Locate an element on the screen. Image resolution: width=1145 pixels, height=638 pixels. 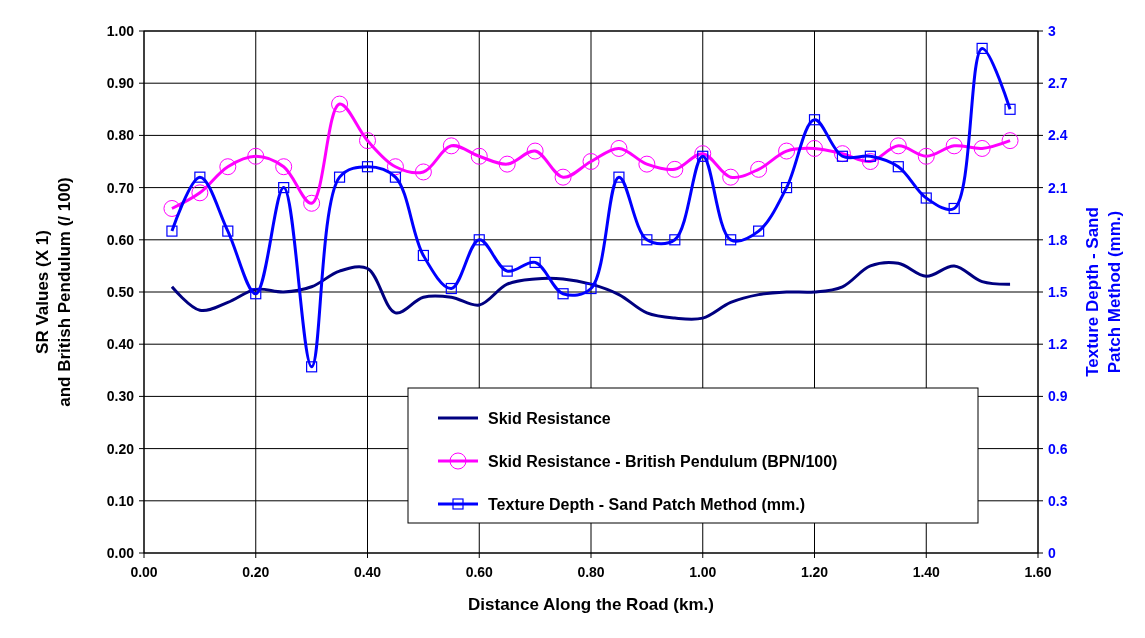
y2-tick-label: 2.4 is located at coordinates (1058, 135).